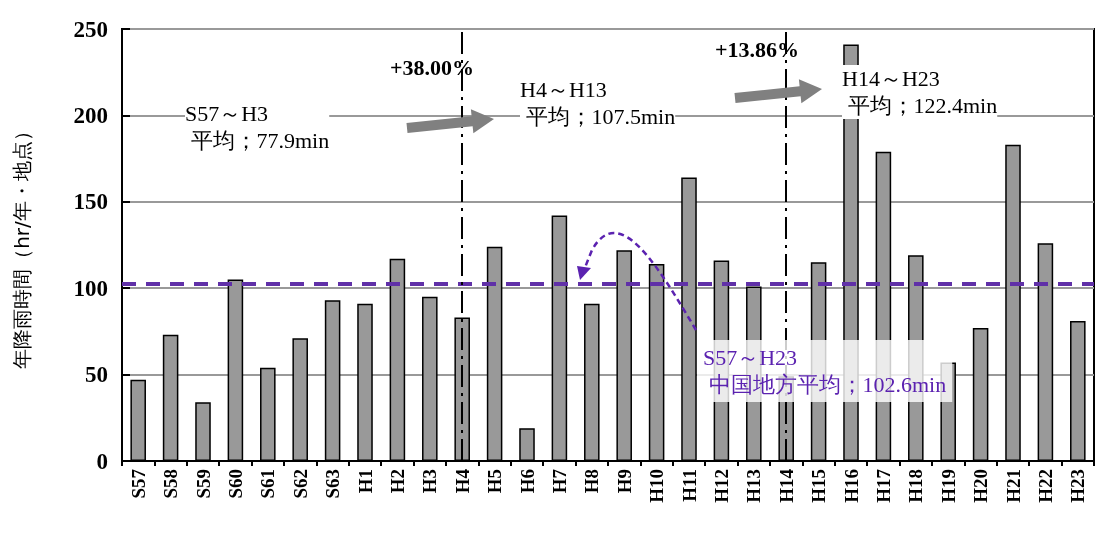  I want to click on x-tick-label: H5, so click(495, 481).